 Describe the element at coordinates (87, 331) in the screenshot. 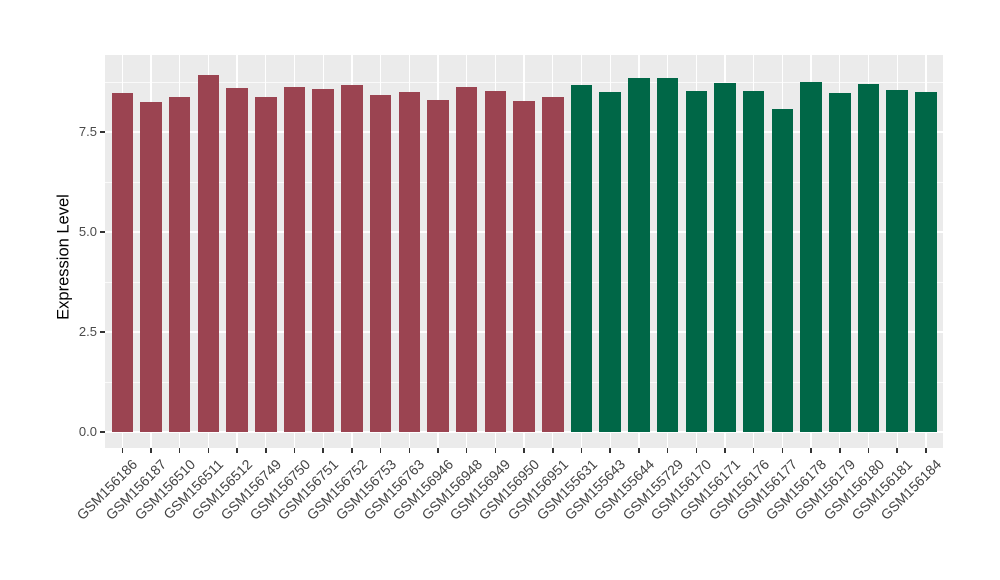

I see `y-tick-label: 2.5` at that location.